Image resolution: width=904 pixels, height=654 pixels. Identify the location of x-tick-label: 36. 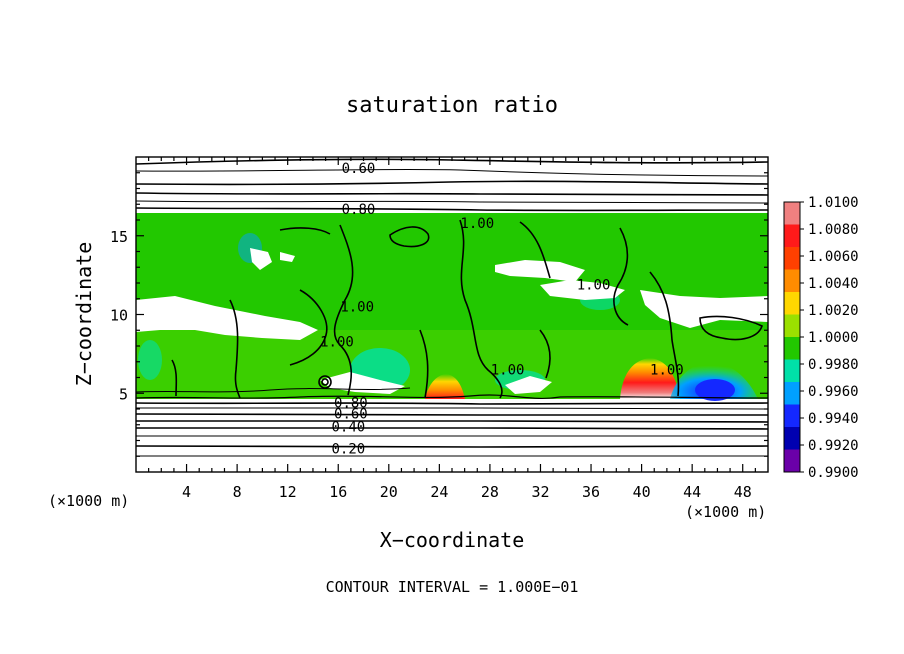
(591, 492).